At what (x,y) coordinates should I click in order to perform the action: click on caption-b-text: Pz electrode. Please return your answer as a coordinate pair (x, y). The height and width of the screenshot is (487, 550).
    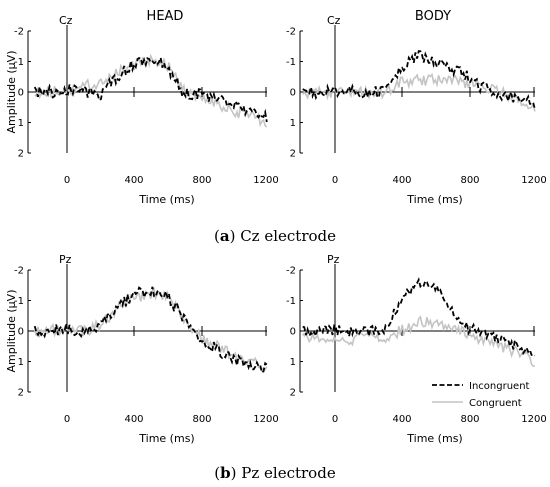
    Looking at the image, I should click on (288, 473).